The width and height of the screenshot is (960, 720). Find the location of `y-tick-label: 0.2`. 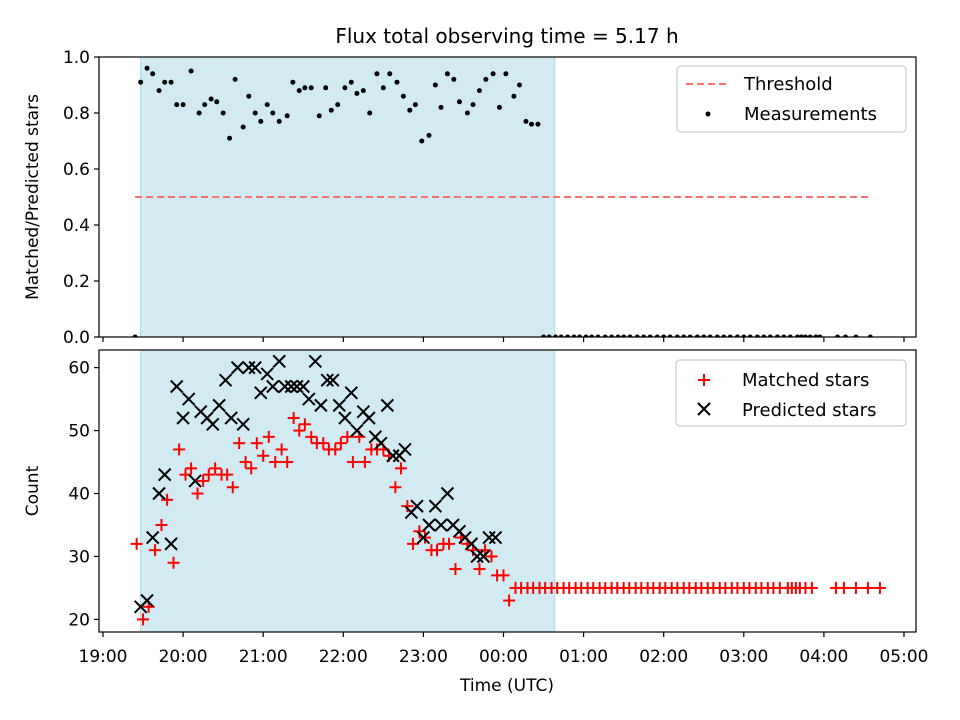

y-tick-label: 0.2 is located at coordinates (76, 282).